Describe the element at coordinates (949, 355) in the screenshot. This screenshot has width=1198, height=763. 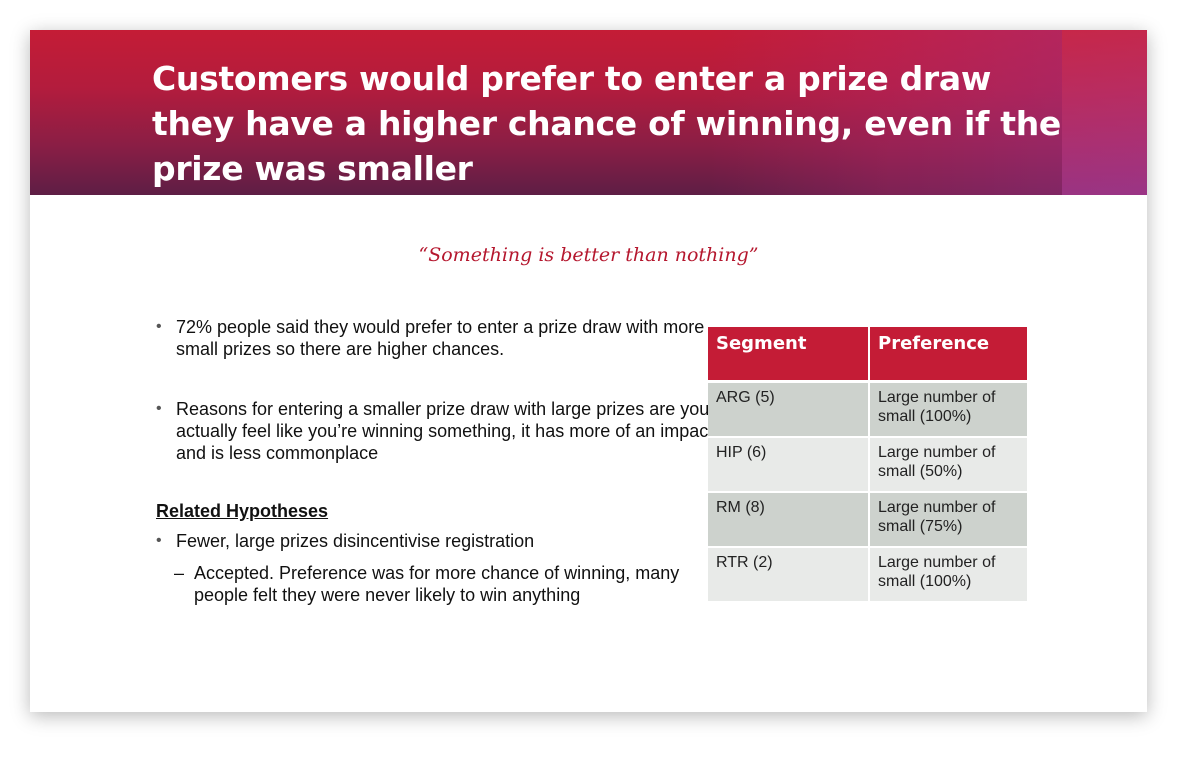
I see `column-header-preference: Preference` at that location.